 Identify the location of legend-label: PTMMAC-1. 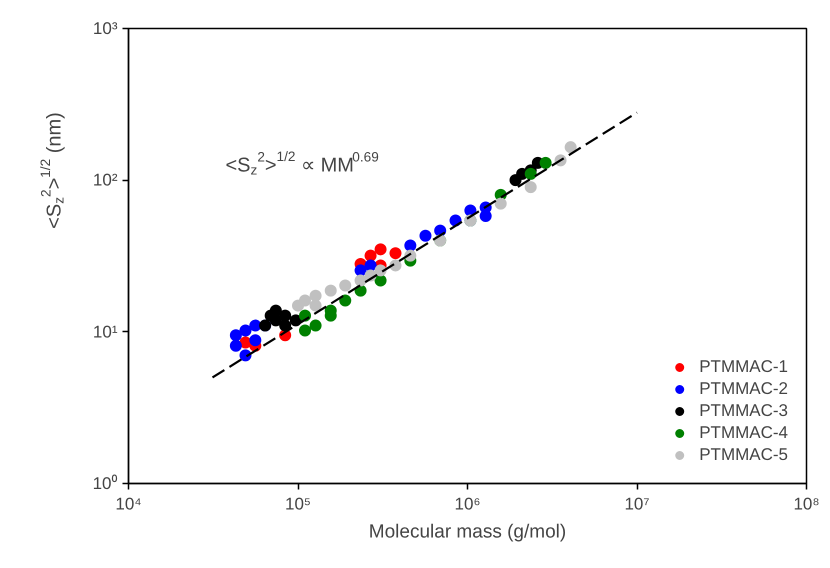
(743, 367).